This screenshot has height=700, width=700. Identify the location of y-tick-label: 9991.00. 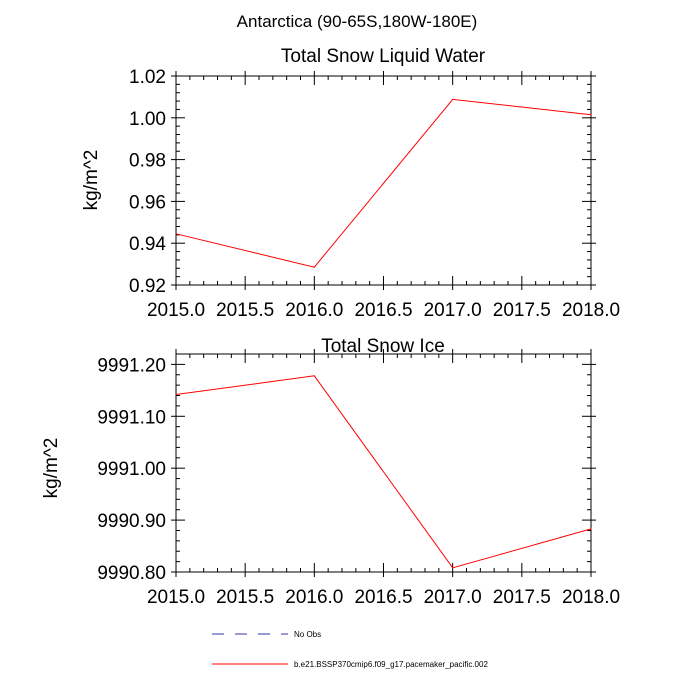
(131, 469).